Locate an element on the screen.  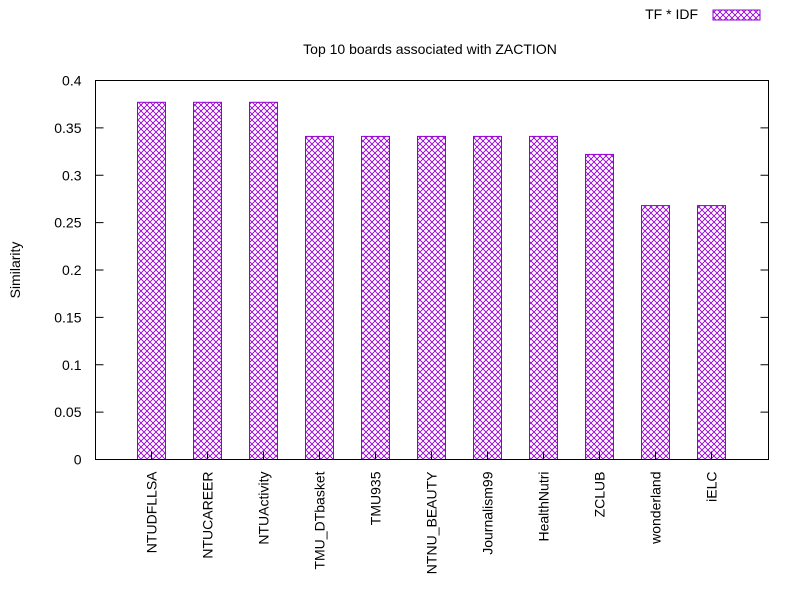
x-tick-label: HealthNutri is located at coordinates (544, 507).